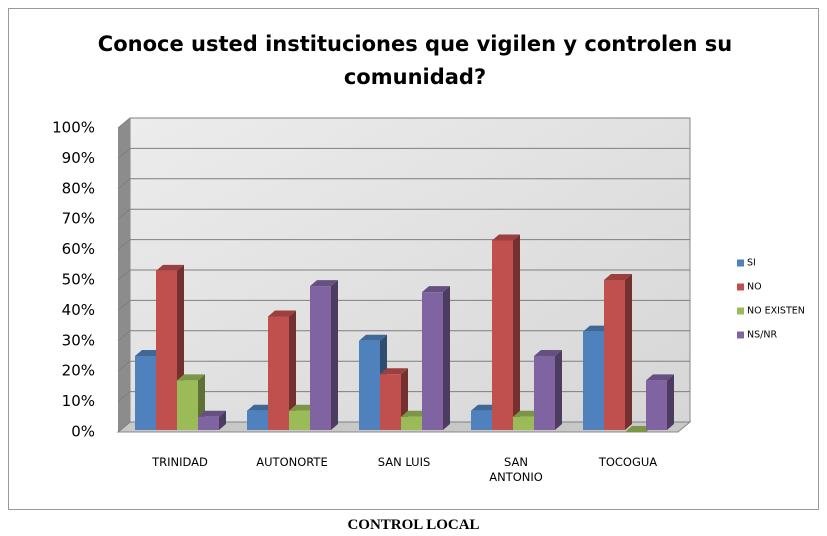 The image size is (827, 536). Describe the element at coordinates (292, 462) in the screenshot. I see `x-tick-label: AUTONORTE` at that location.